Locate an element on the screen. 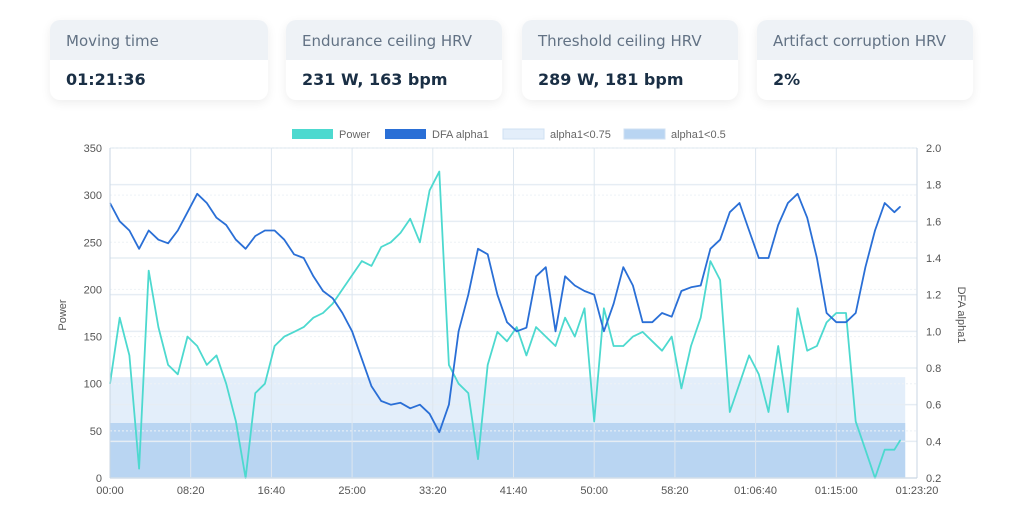  y-tick-label-left: 50 is located at coordinates (96, 432).